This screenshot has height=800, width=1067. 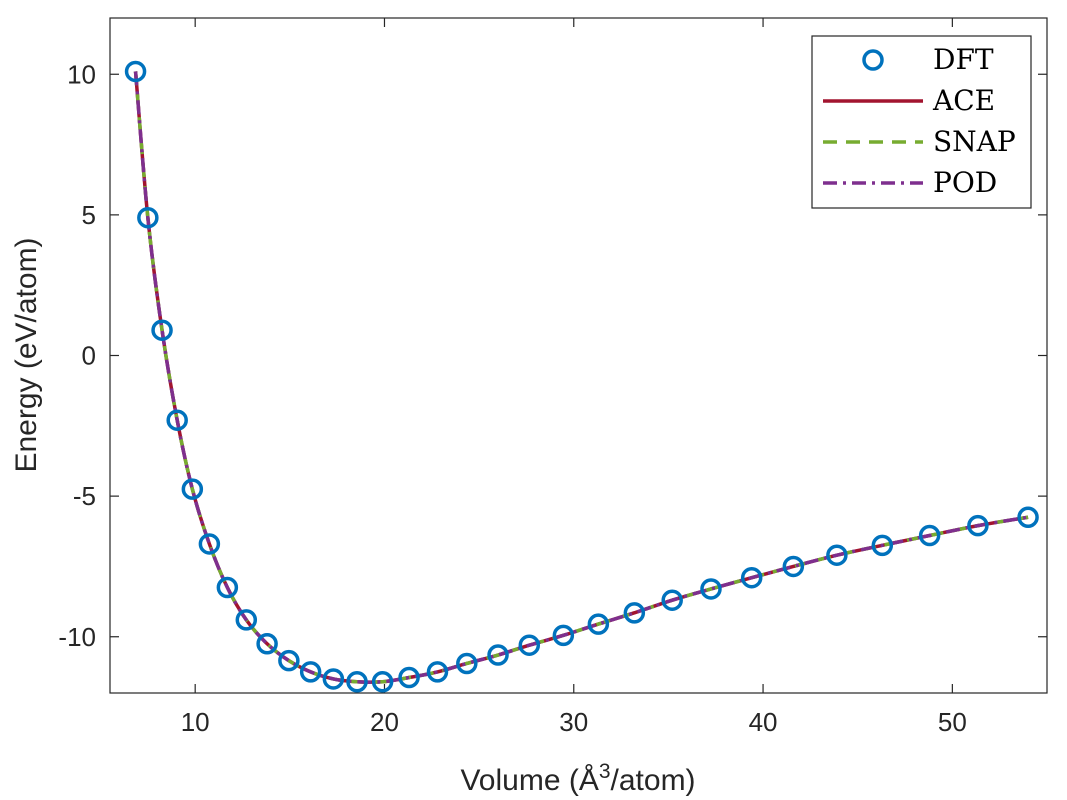 I want to click on y-tick-label: 0, so click(x=89, y=356).